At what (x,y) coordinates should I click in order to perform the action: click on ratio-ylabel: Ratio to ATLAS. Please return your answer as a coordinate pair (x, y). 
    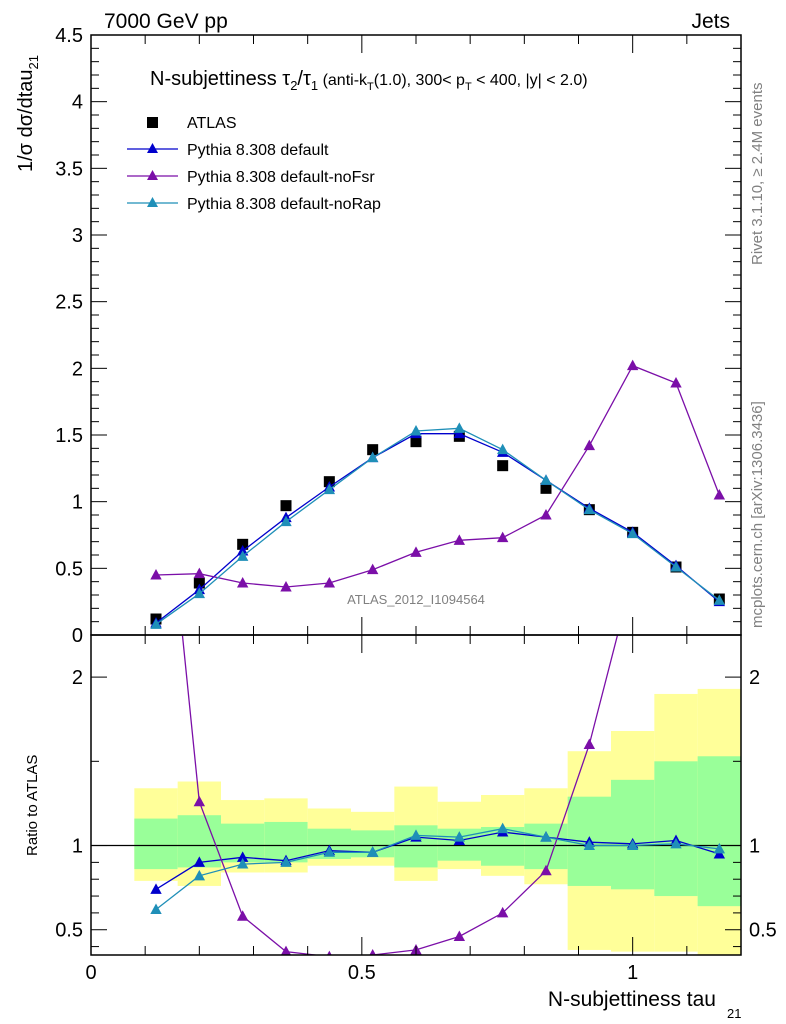
    Looking at the image, I should click on (32, 805).